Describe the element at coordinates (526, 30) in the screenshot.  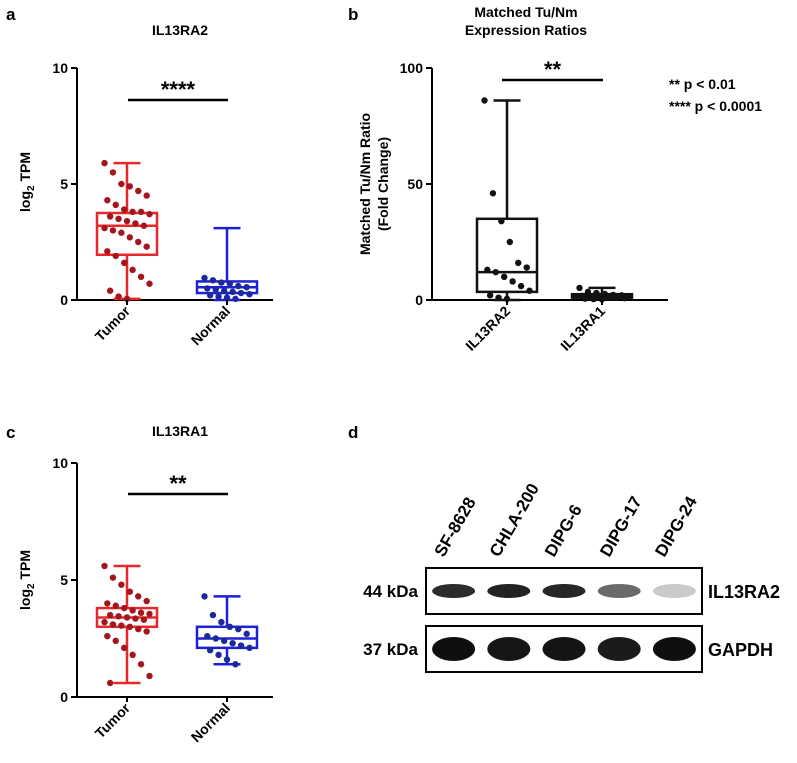
I see `panel-b-title-line2: Expression Ratios` at that location.